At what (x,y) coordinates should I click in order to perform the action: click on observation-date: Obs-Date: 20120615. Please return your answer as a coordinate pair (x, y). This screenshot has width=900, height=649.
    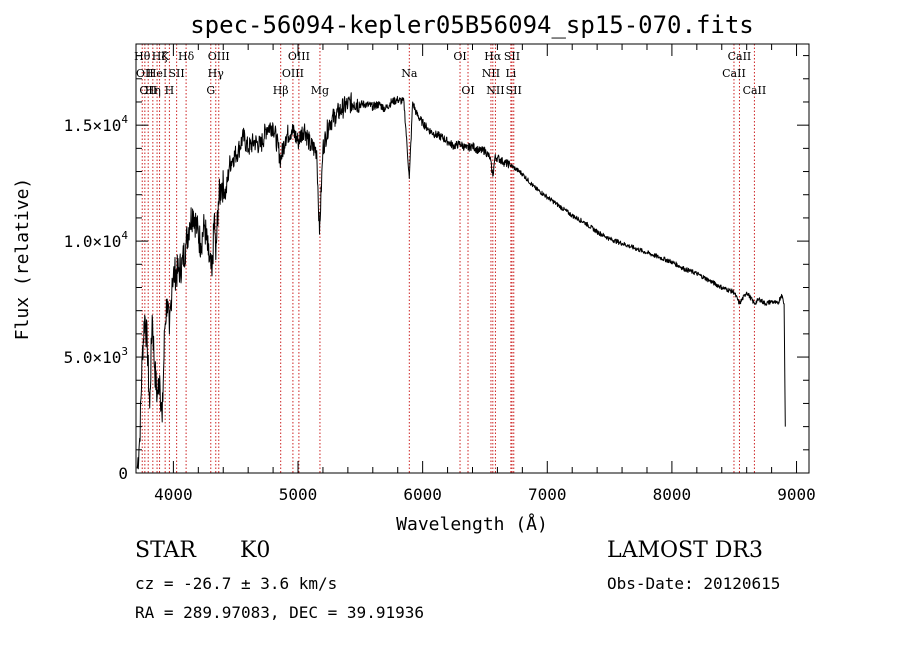
    Looking at the image, I should click on (694, 583).